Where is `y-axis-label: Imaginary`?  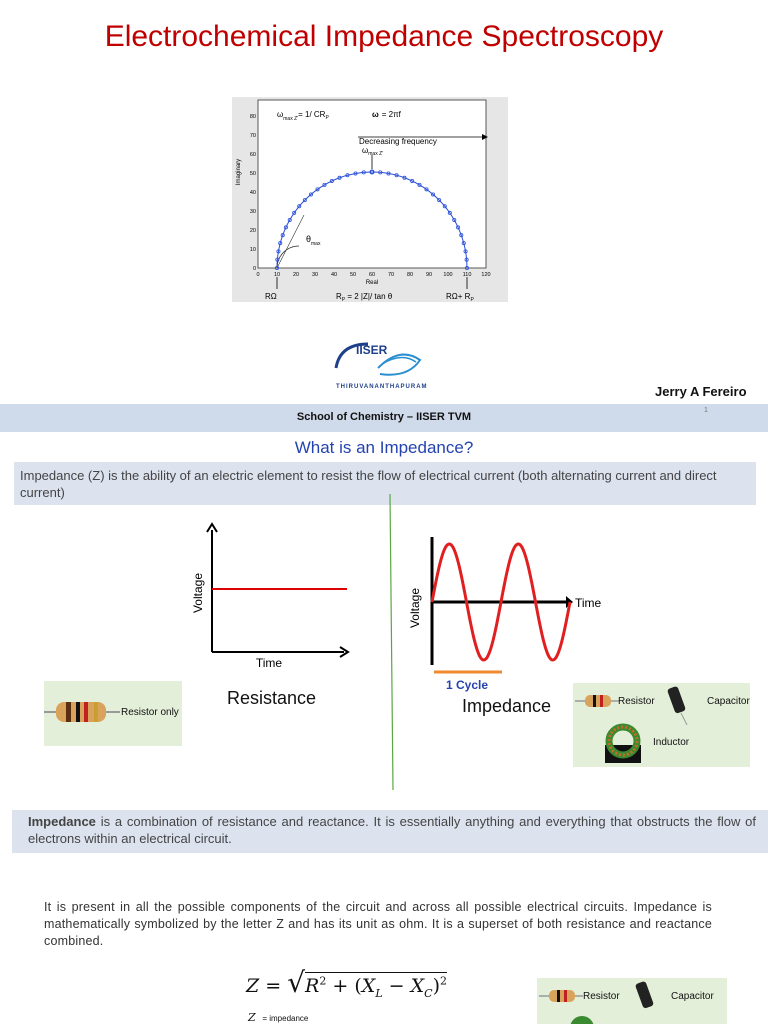
y-axis-label: Imaginary is located at coordinates (239, 172).